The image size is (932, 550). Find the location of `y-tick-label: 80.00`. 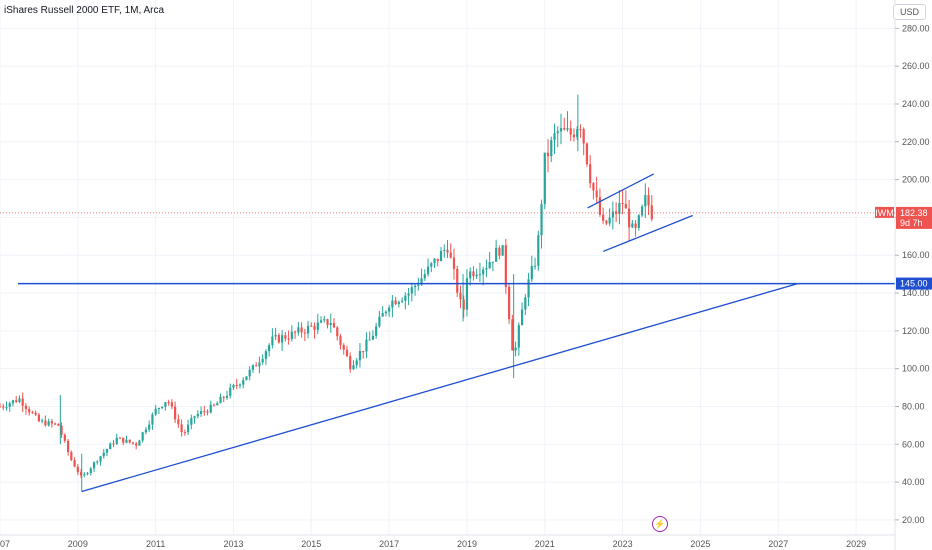

y-tick-label: 80.00 is located at coordinates (913, 406).